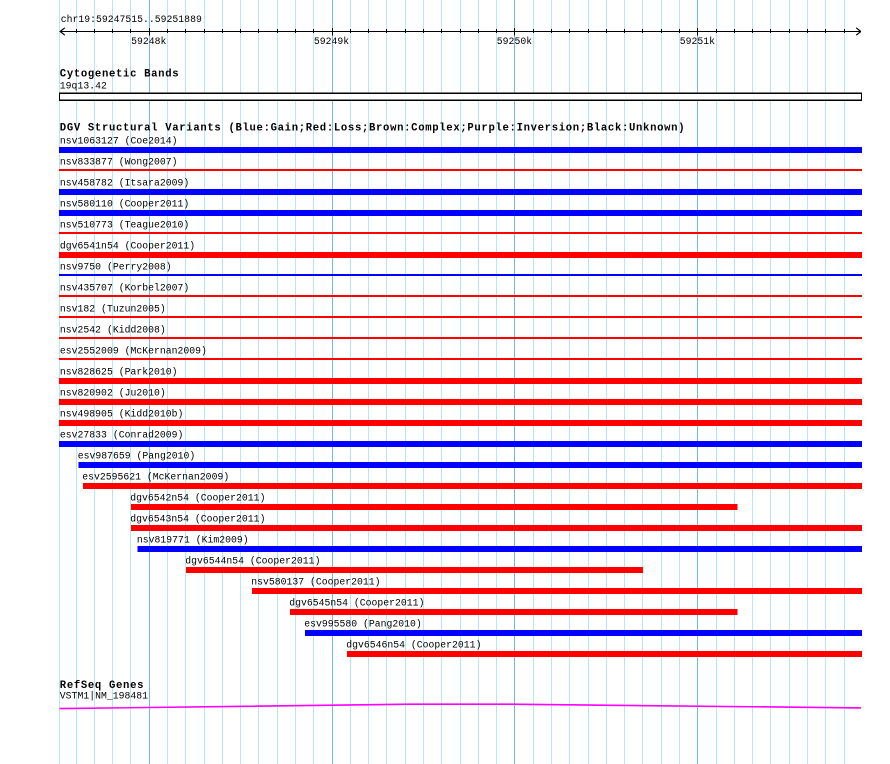  I want to click on svg-text: dgv6543n54 (Cooper2011), so click(197, 518).